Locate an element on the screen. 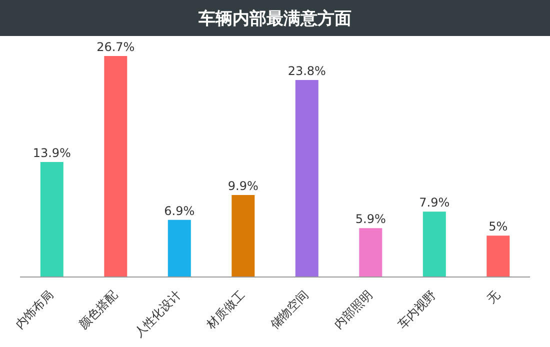 This screenshot has height=347, width=550. data-label: 7.9% is located at coordinates (434, 203).